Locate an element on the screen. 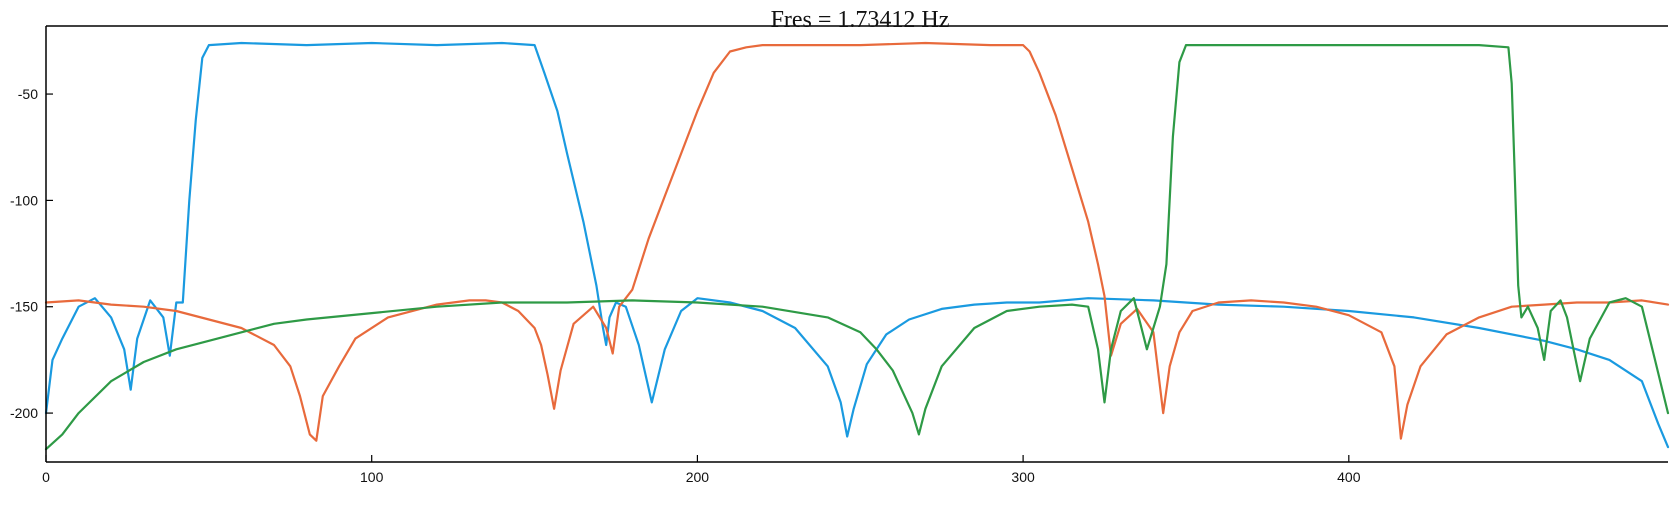 The width and height of the screenshot is (1678, 532). x-tick-label: 300 is located at coordinates (1023, 477).